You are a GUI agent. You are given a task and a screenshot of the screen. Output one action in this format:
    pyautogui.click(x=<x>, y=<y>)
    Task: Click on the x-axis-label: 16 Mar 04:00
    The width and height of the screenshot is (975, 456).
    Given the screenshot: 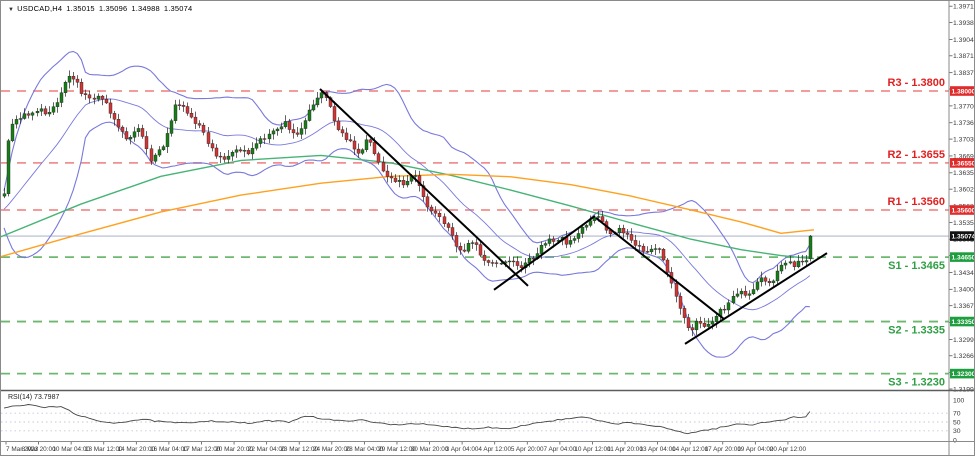 What is the action you would take?
    pyautogui.click(x=169, y=449)
    